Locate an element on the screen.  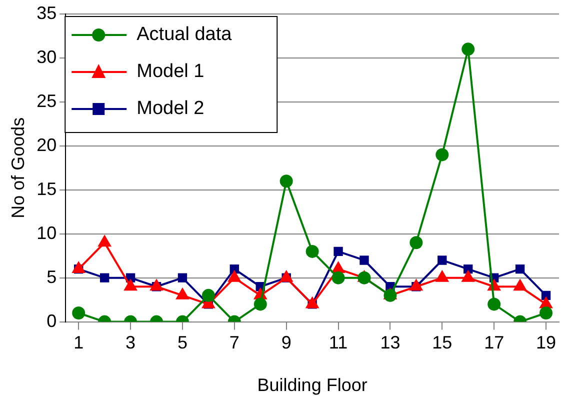
y-tick-label: 0 is located at coordinates (51, 320).